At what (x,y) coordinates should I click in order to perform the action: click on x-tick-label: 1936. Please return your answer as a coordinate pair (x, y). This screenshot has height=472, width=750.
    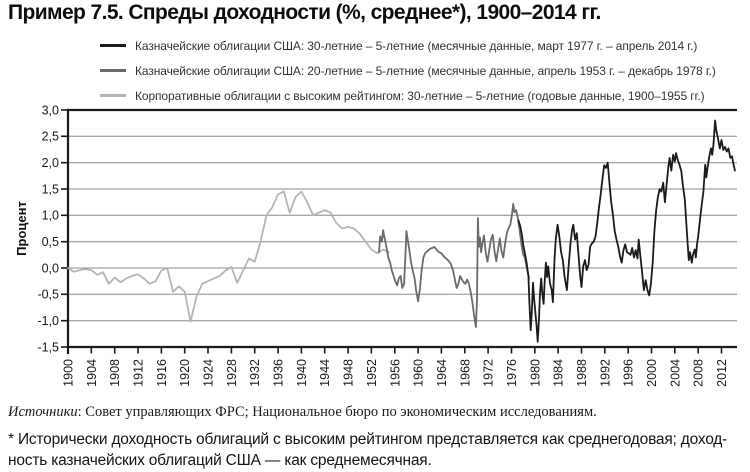
    Looking at the image, I should click on (279, 373).